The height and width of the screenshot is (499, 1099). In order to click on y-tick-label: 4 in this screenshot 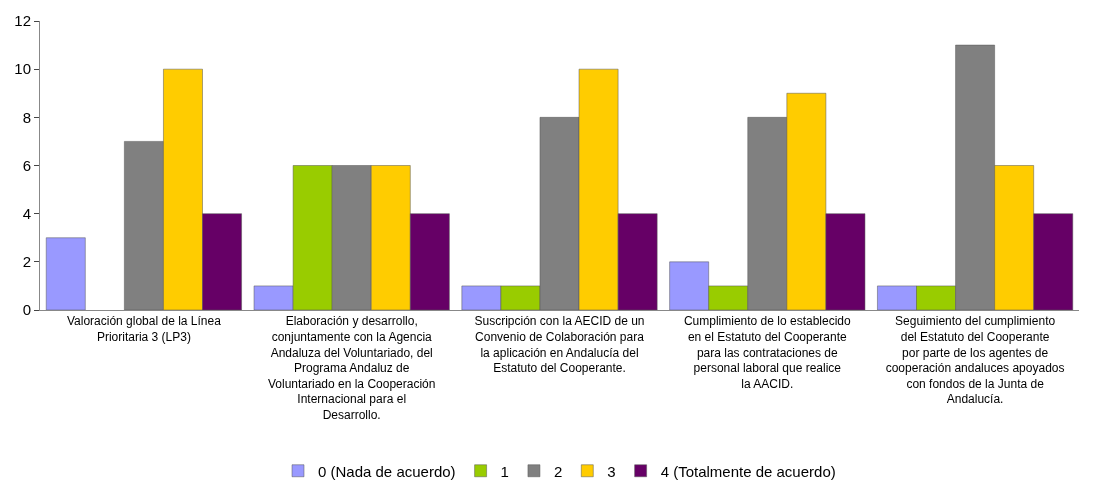, I will do `click(26, 213)`.